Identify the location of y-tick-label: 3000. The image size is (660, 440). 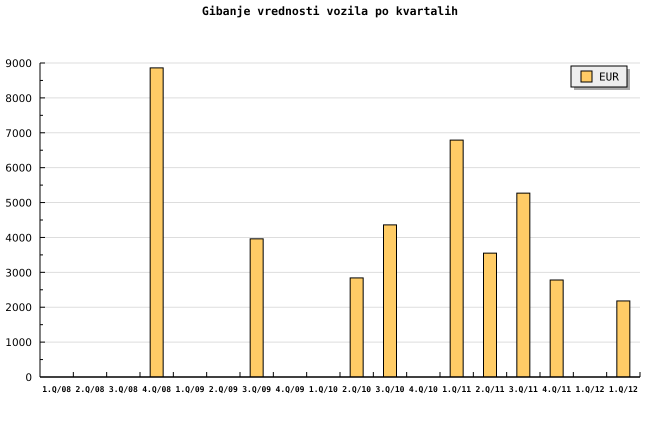
(18, 273).